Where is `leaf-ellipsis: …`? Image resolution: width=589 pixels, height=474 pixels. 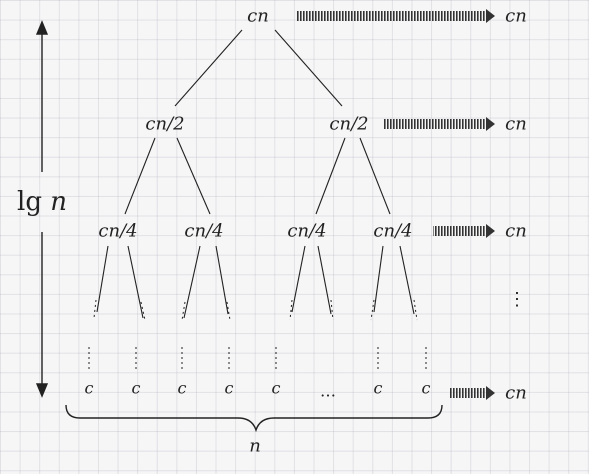
leaf-ellipsis: … is located at coordinates (328, 391).